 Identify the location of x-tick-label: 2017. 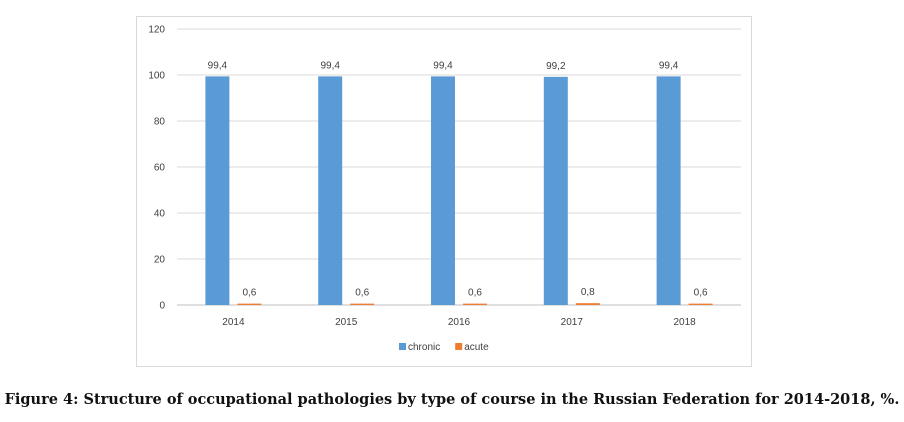
(572, 322).